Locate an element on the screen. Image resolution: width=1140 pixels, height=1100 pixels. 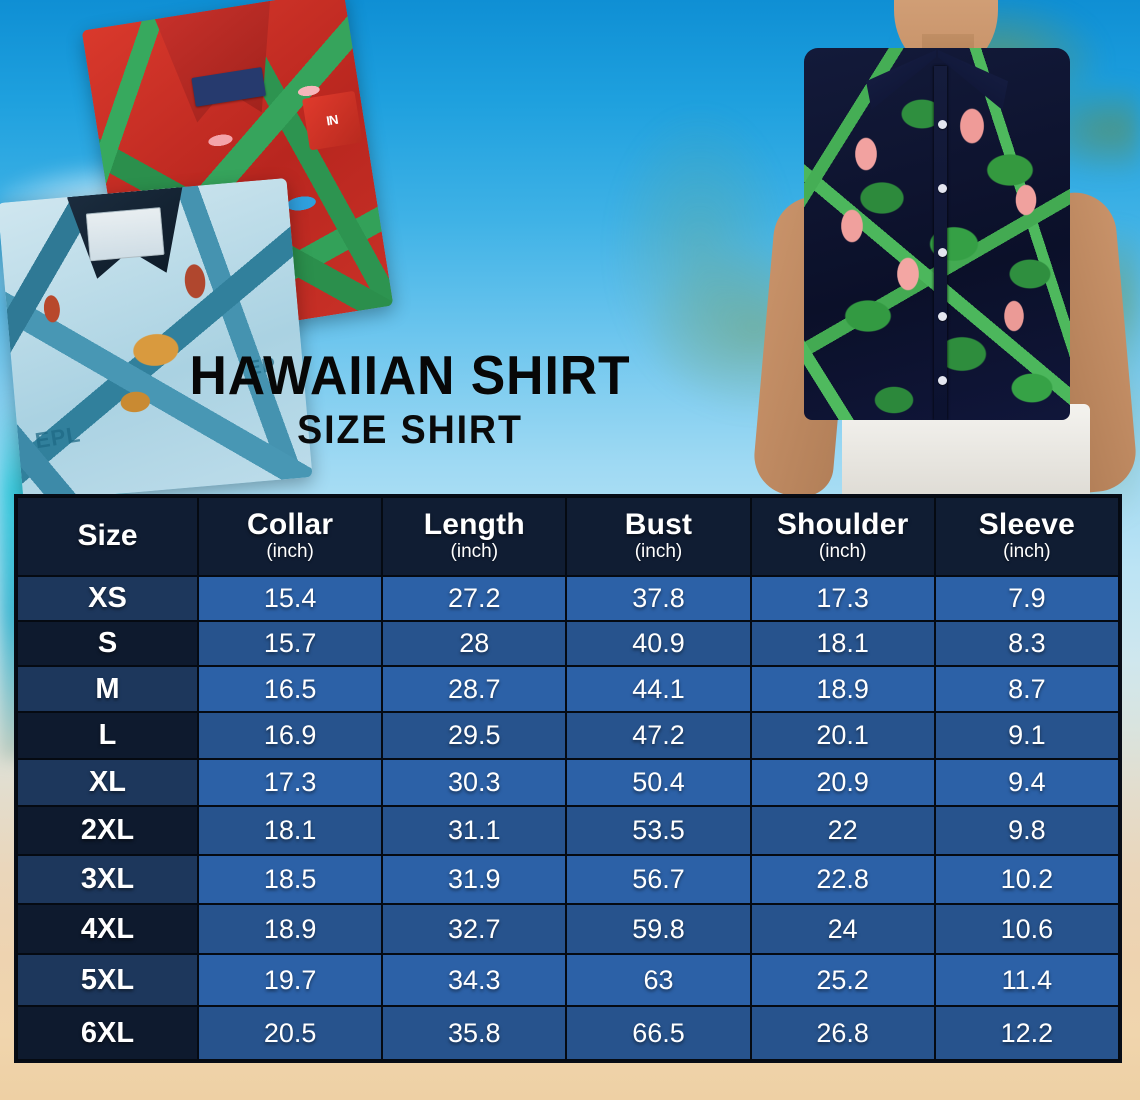
folded-blue-hawaiian-shirt: EPL EP is located at coordinates (156, 340).